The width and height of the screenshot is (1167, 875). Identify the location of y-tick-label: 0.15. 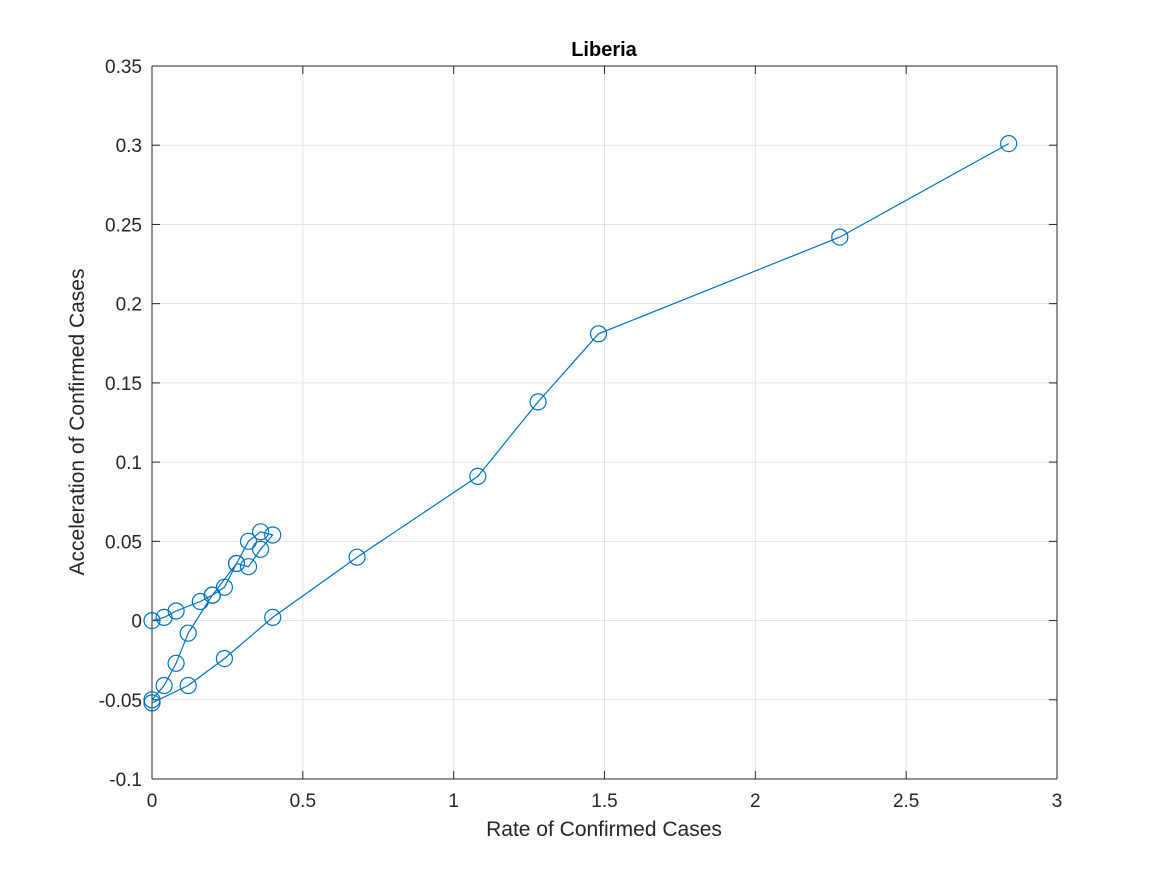
(123, 384).